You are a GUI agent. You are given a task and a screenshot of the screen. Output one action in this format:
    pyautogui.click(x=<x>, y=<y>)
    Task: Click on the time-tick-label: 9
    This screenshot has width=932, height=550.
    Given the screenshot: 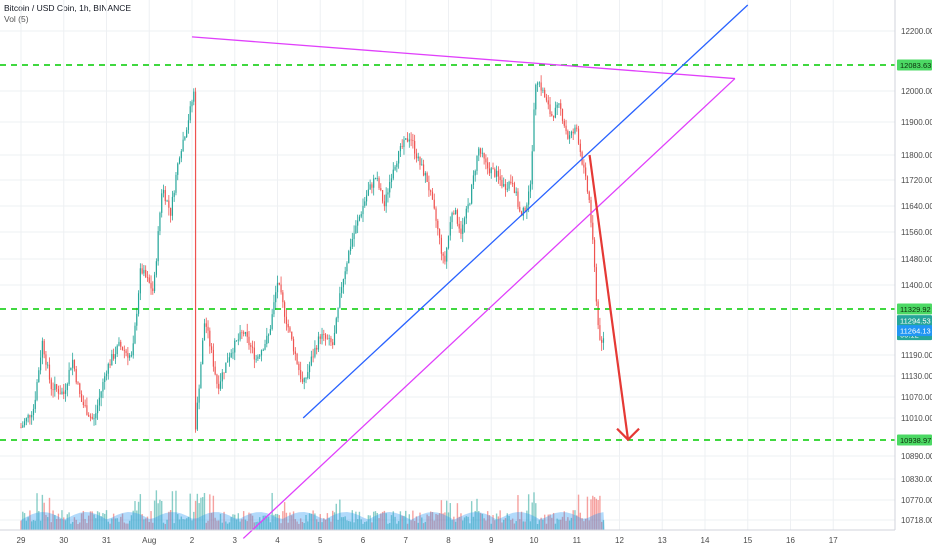 What is the action you would take?
    pyautogui.click(x=491, y=540)
    